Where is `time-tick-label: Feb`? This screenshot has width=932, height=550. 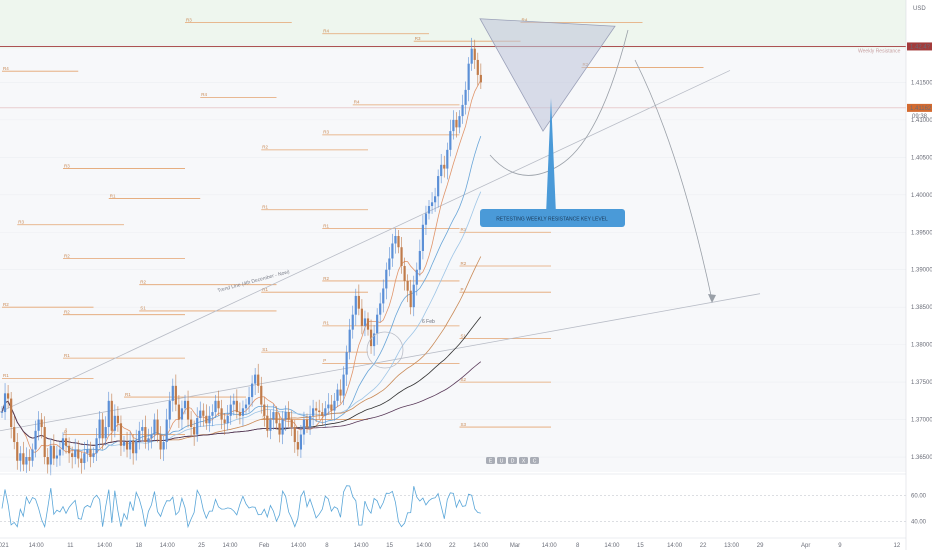
time-tick-label: Feb is located at coordinates (264, 546).